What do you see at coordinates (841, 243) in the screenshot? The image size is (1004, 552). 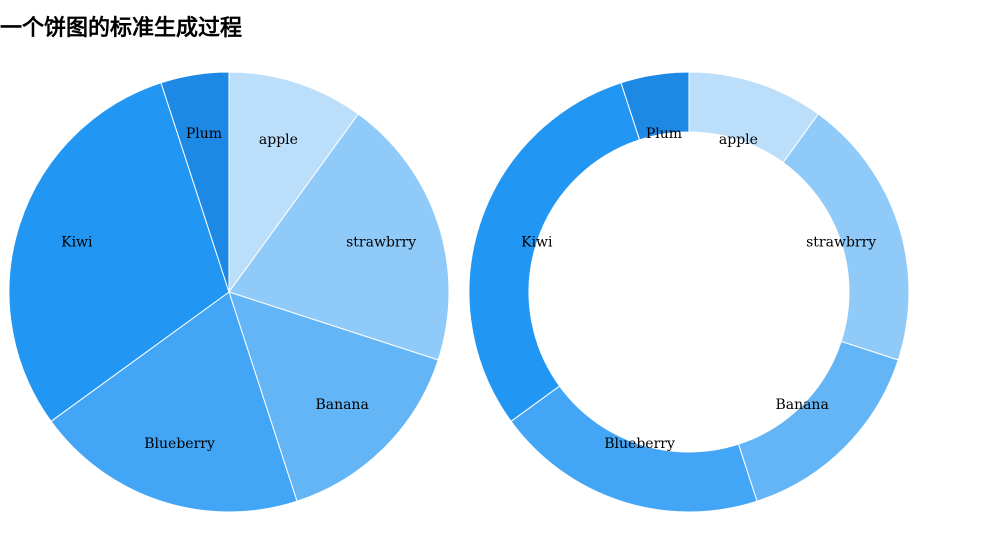 I see `donut-label-strawbrry: strawbrry` at bounding box center [841, 243].